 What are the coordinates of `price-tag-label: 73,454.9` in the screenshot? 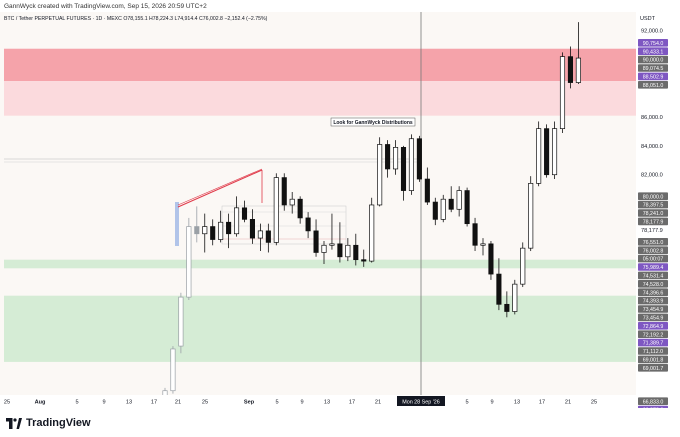 It's located at (653, 319).